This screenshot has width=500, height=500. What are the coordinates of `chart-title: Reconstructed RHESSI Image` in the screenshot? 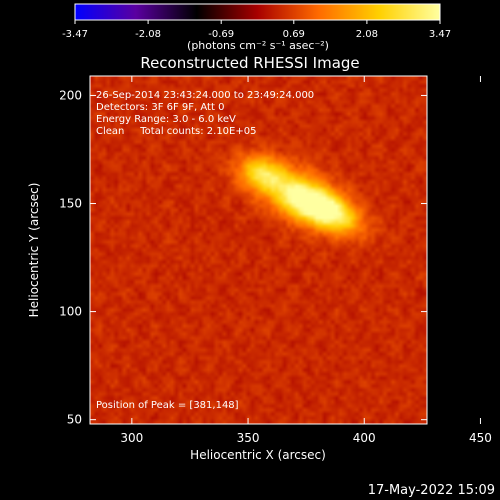 It's located at (249, 63).